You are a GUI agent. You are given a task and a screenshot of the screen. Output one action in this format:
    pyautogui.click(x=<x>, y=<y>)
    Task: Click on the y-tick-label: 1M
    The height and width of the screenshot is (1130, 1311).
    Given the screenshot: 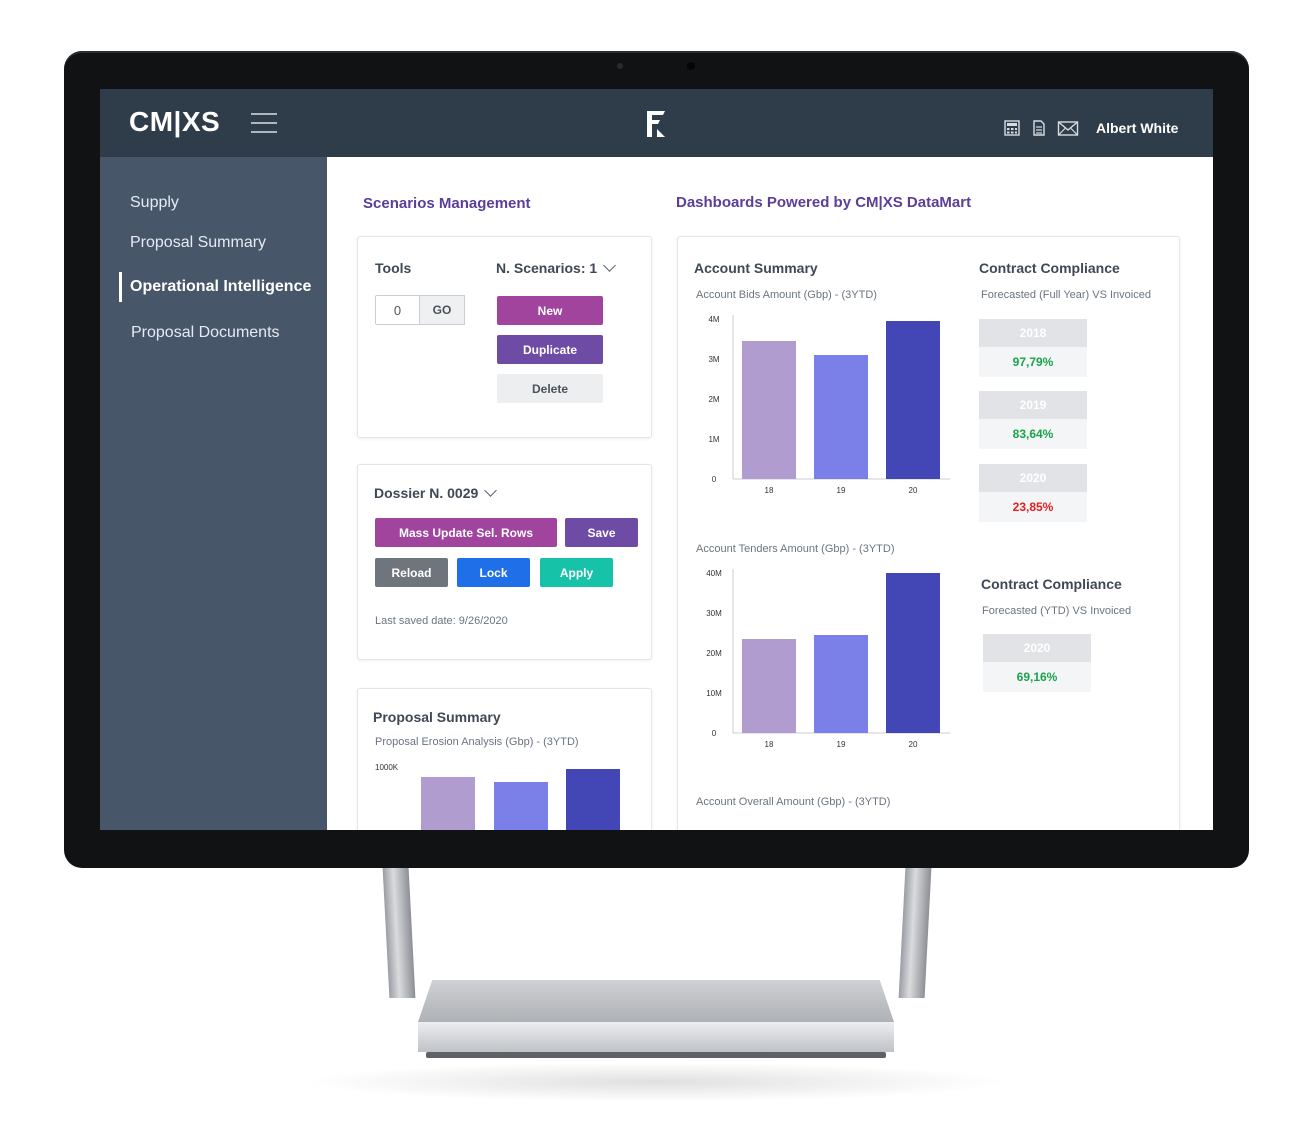 What is the action you would take?
    pyautogui.click(x=713, y=439)
    